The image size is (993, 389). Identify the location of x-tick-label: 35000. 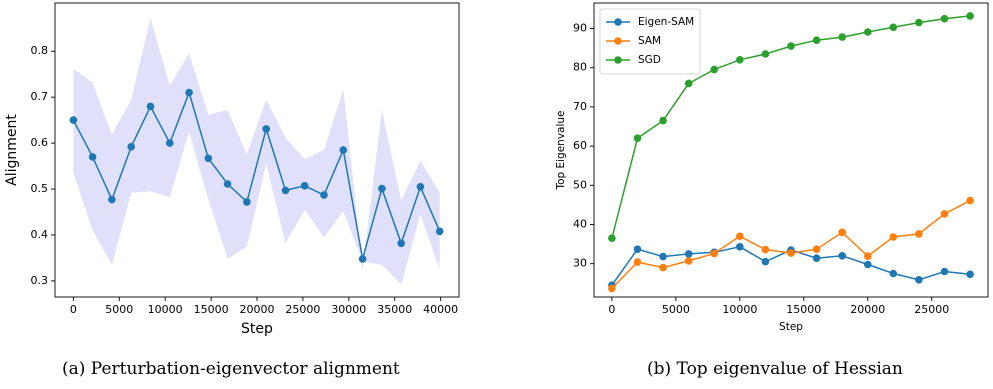
(394, 309).